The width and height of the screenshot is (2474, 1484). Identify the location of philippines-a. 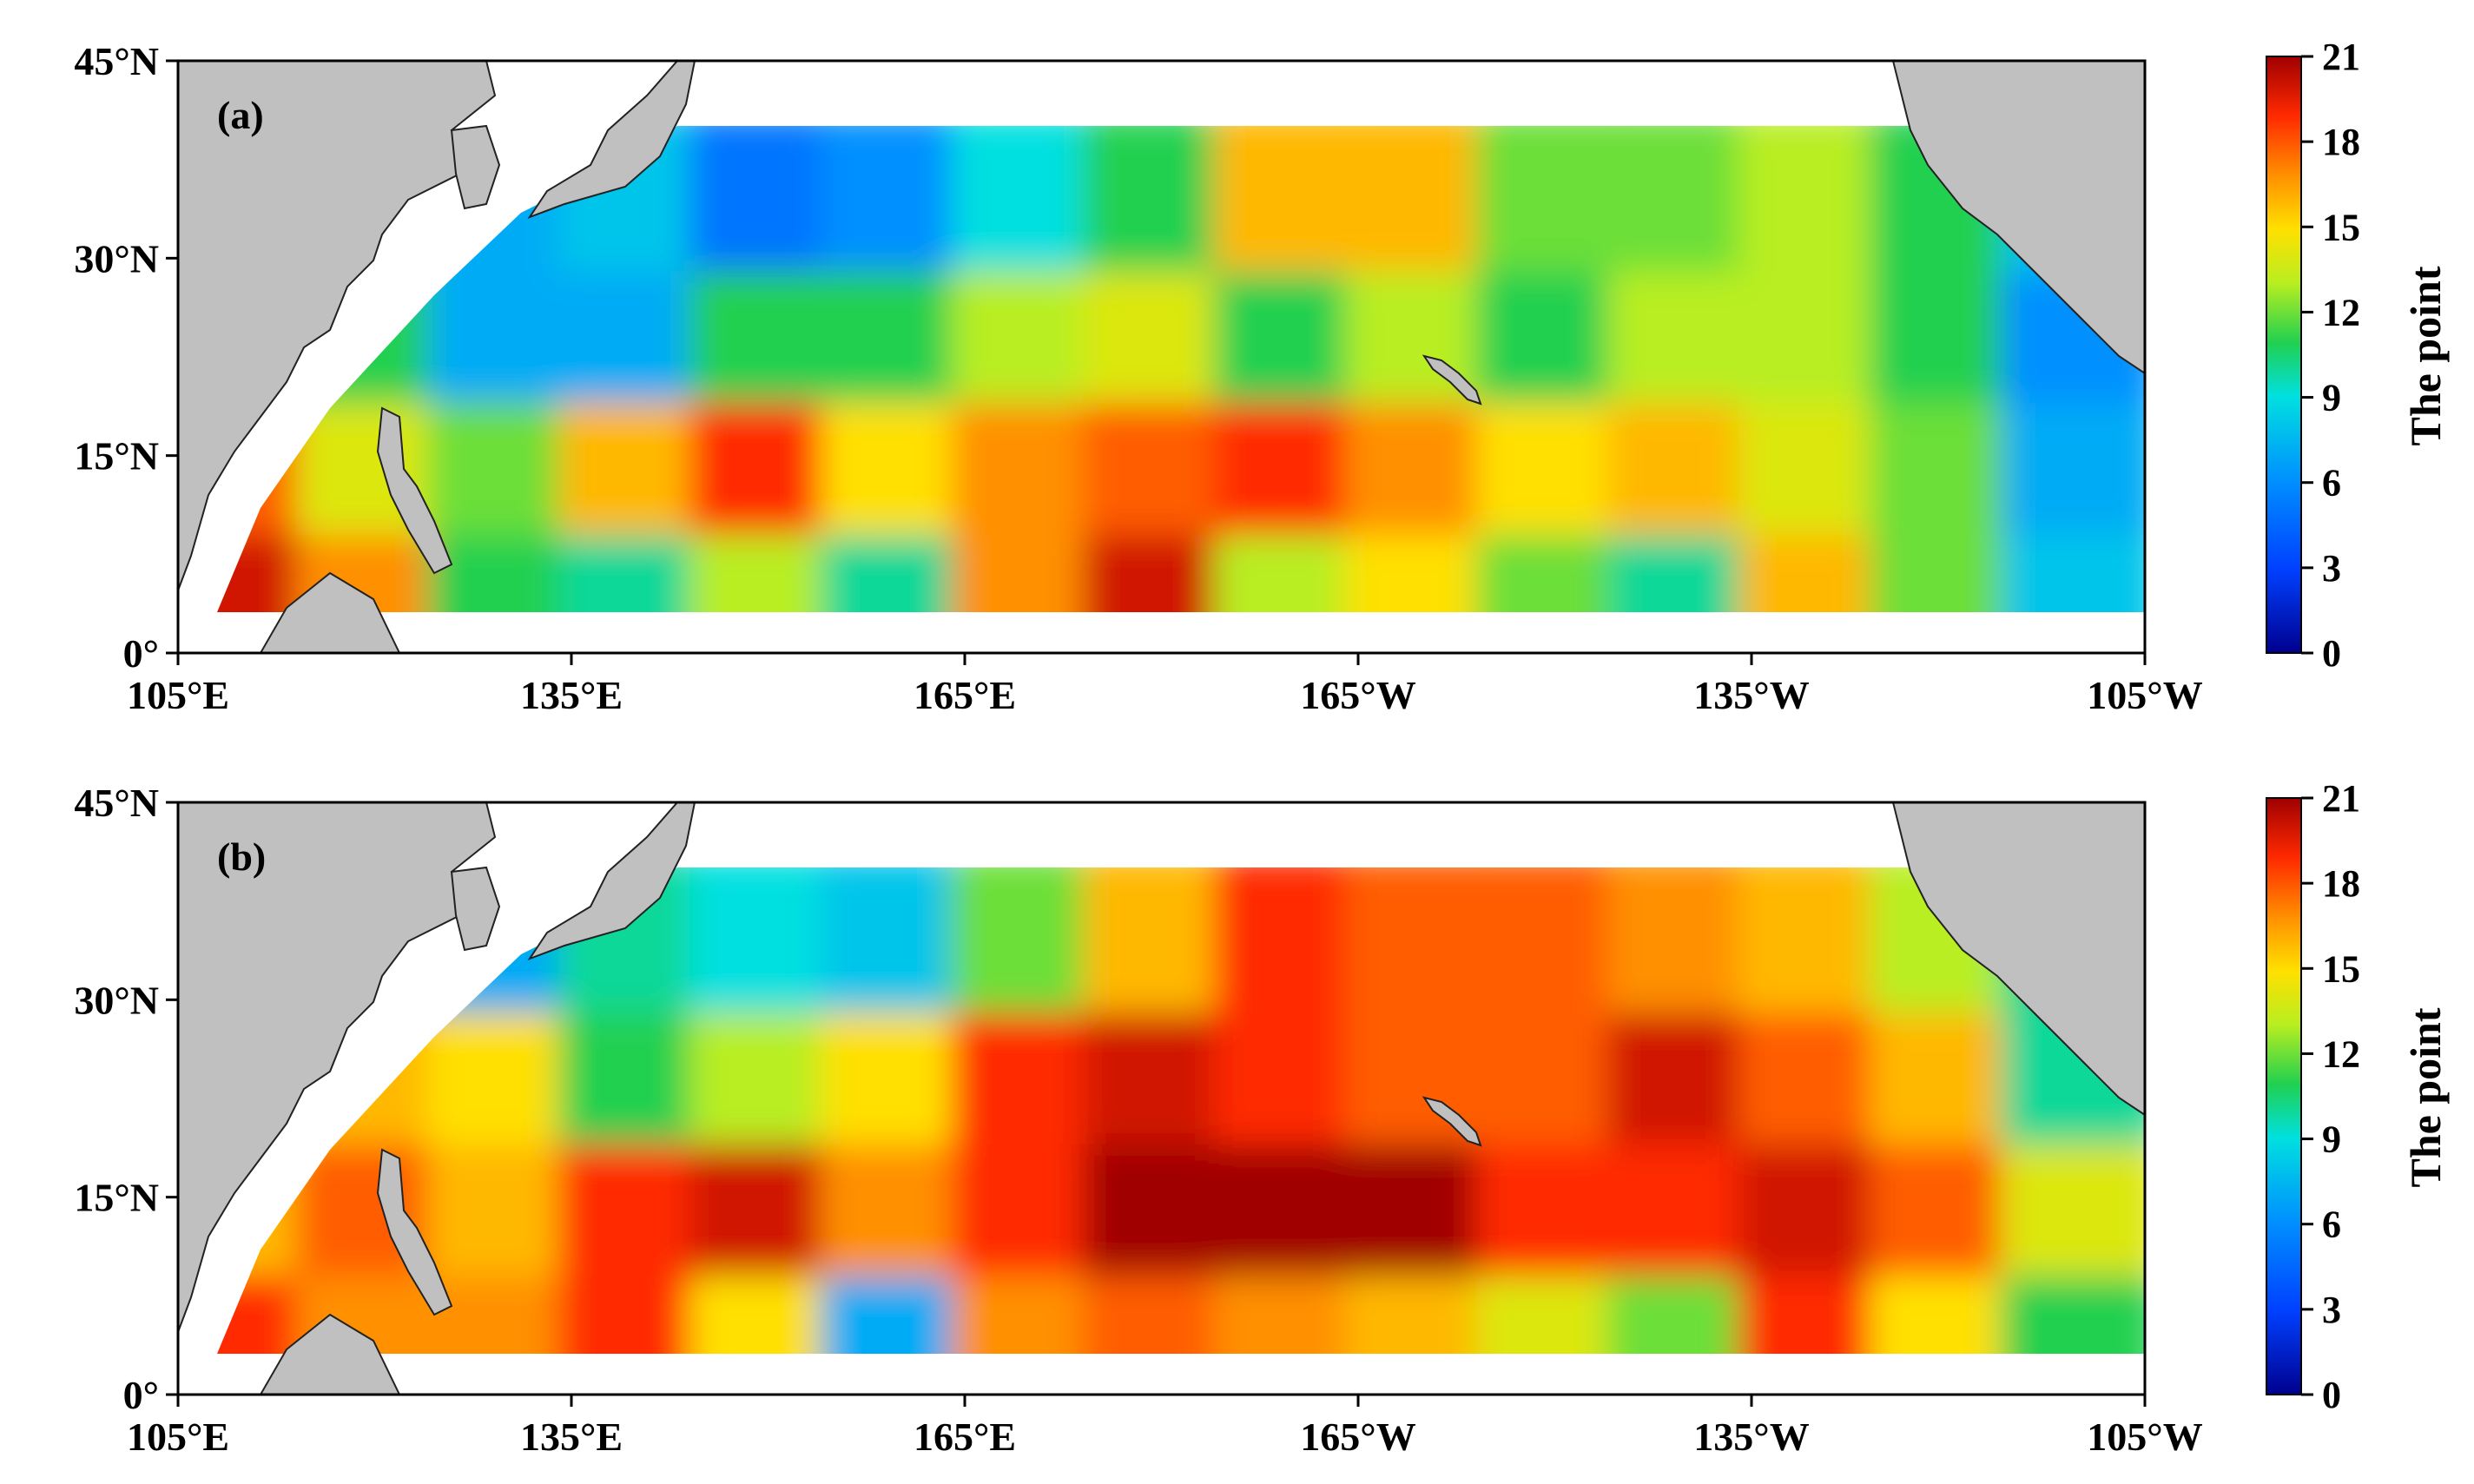
(414, 490).